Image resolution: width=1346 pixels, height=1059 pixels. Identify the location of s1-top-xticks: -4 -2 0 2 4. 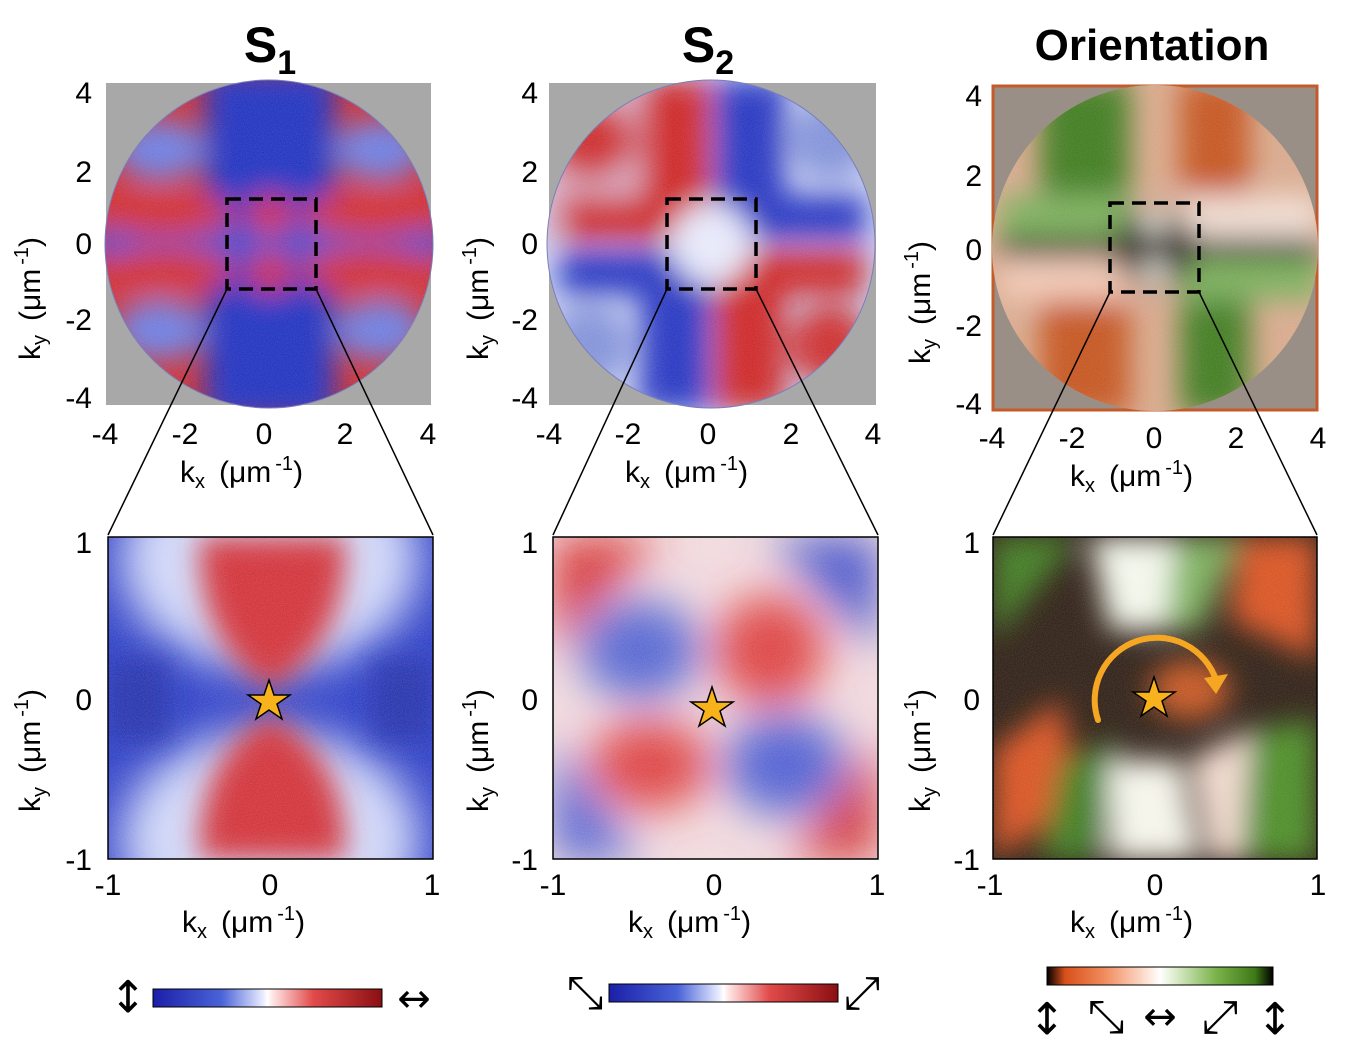
(264, 434).